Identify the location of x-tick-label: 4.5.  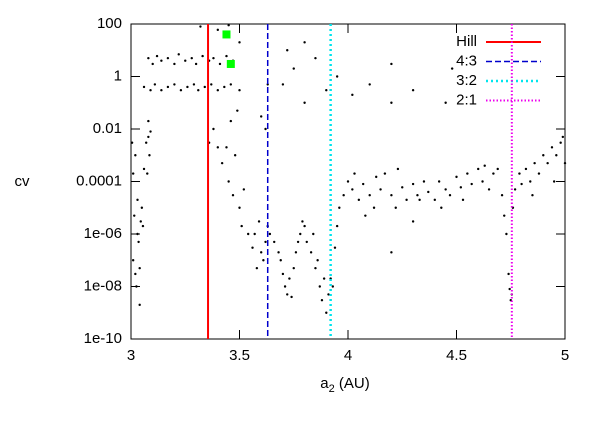
(456, 355).